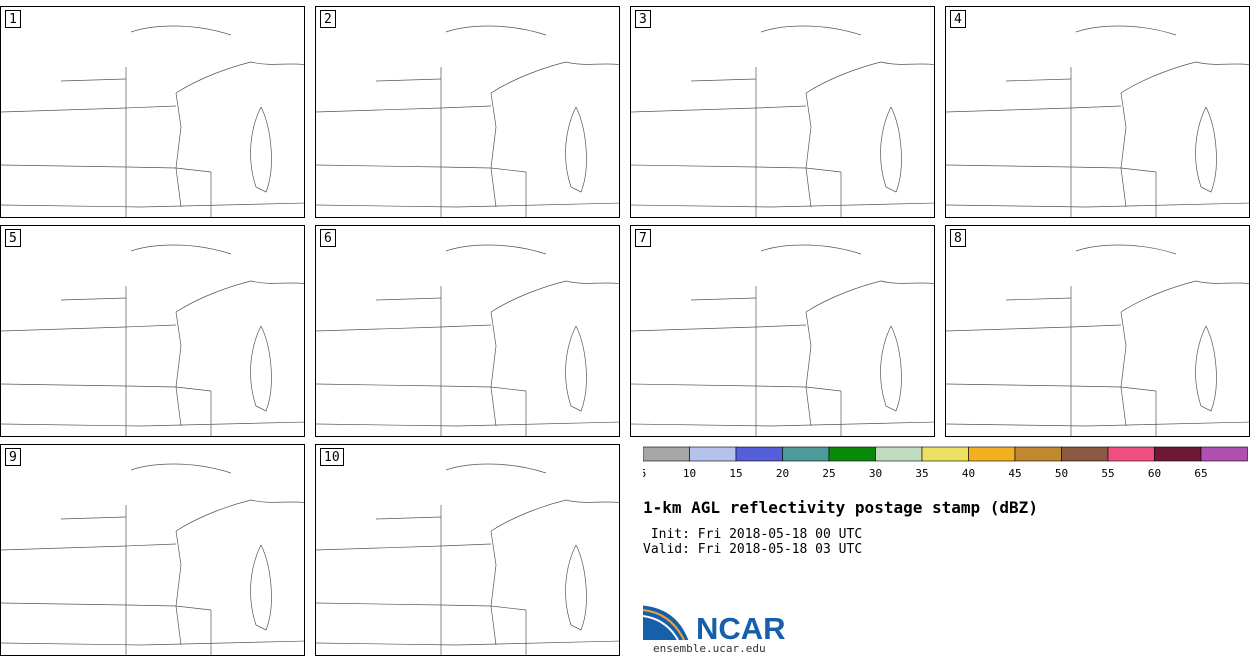 This screenshot has width=1260, height=657. What do you see at coordinates (1154, 473) in the screenshot?
I see `colorbar-tick-label: 60` at bounding box center [1154, 473].